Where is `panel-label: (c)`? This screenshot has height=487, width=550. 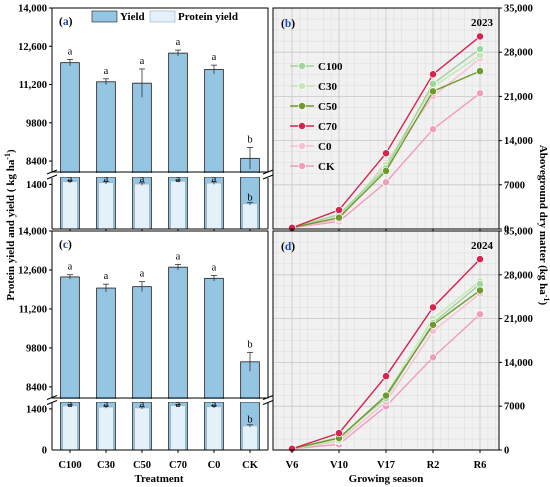
panel-label: (c) is located at coordinates (65, 245).